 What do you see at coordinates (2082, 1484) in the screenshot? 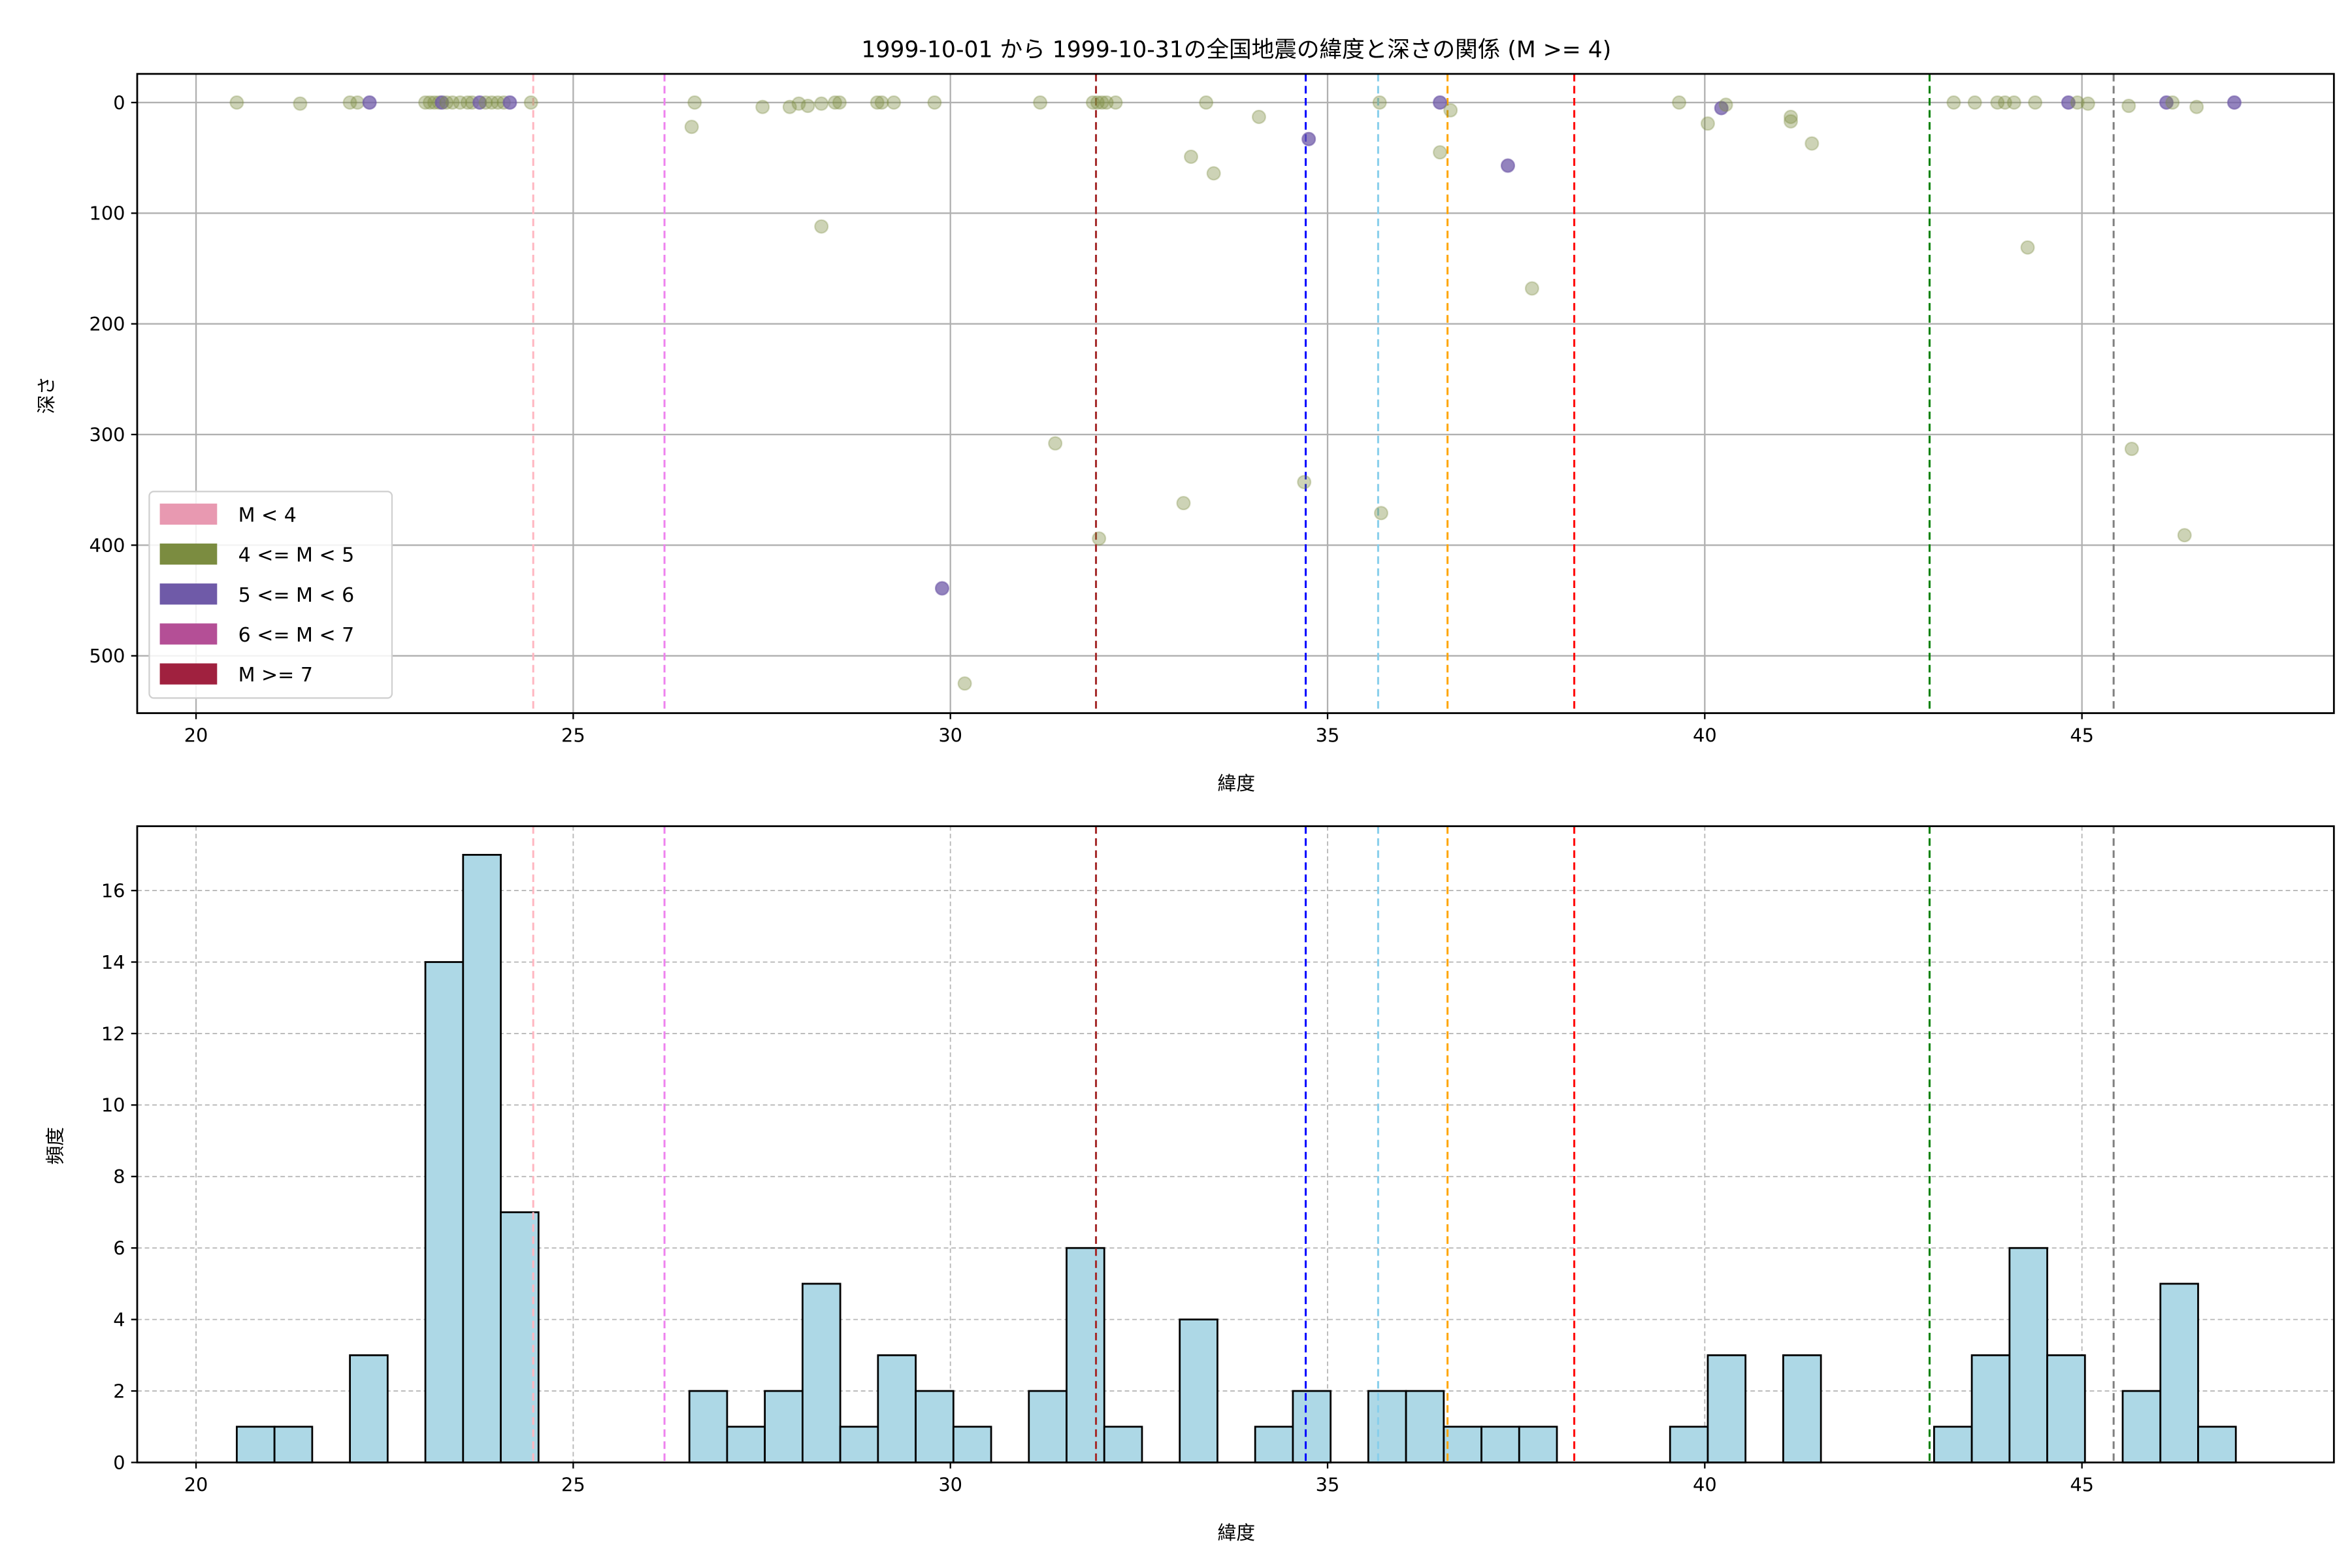
I see `x-tick-label: 45` at bounding box center [2082, 1484].